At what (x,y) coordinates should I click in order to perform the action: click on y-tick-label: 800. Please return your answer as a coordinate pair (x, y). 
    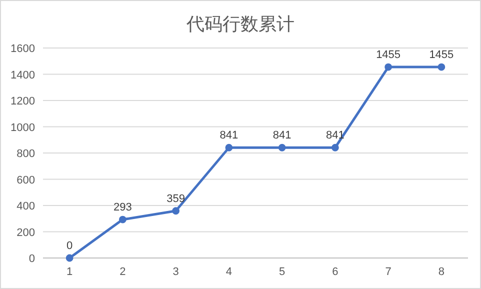
    Looking at the image, I should click on (25, 154).